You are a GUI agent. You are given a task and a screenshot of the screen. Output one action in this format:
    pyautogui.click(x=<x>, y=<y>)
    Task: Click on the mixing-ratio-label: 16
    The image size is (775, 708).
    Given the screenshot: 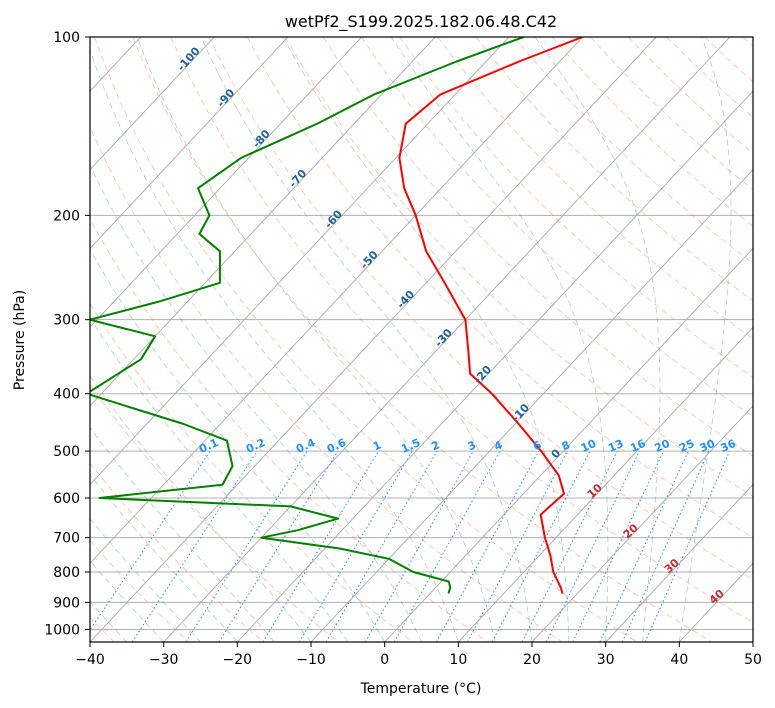 What is the action you would take?
    pyautogui.click(x=638, y=446)
    